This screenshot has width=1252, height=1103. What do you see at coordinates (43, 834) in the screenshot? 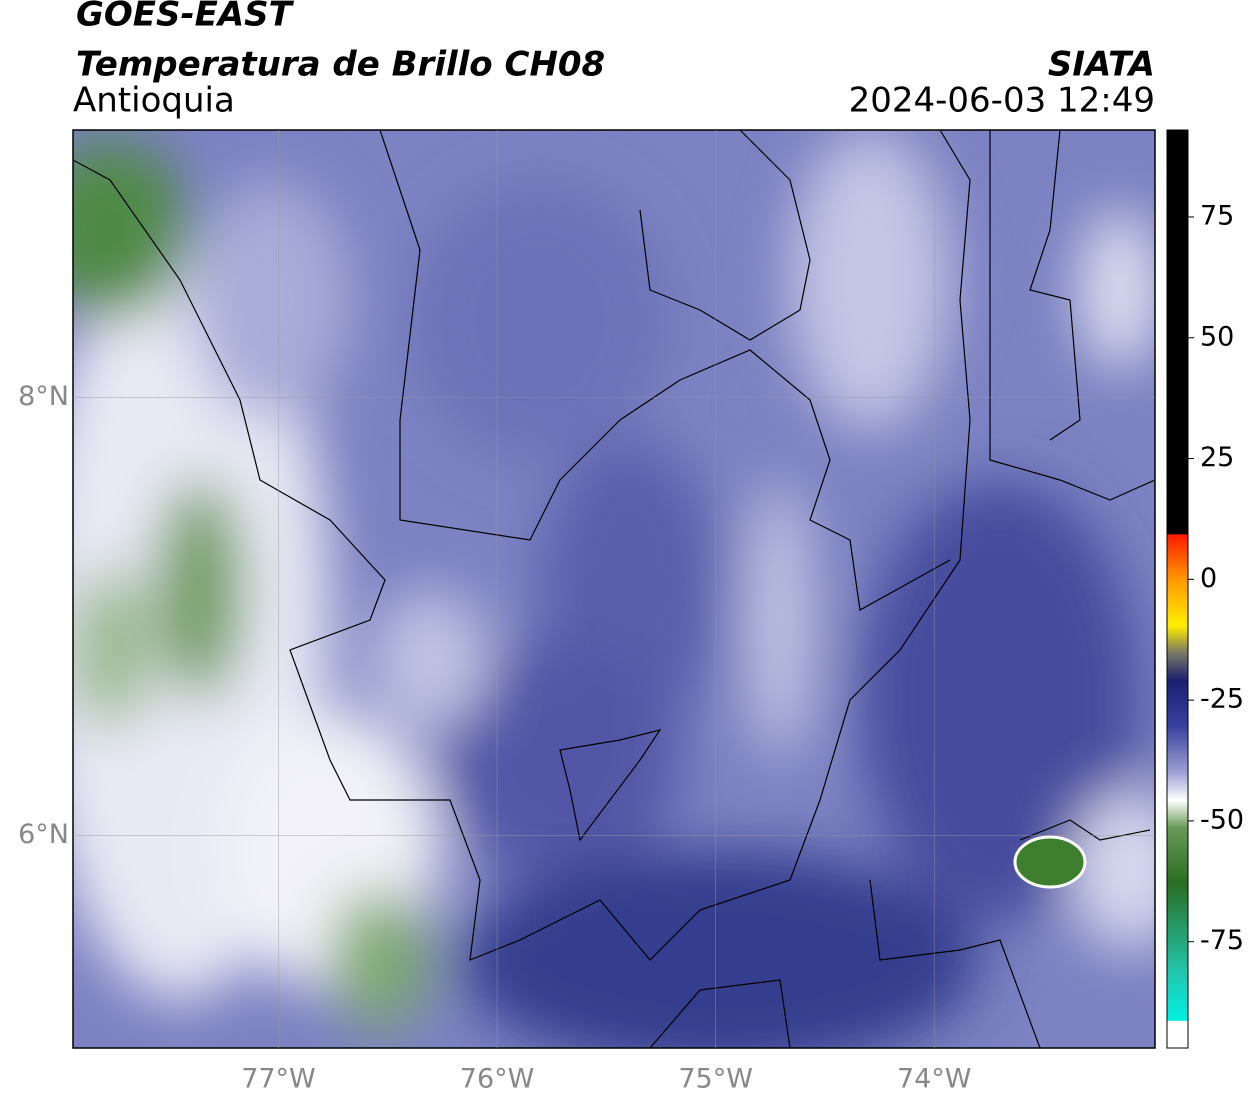
I see `lat-tick-label: 6°N` at bounding box center [43, 834].